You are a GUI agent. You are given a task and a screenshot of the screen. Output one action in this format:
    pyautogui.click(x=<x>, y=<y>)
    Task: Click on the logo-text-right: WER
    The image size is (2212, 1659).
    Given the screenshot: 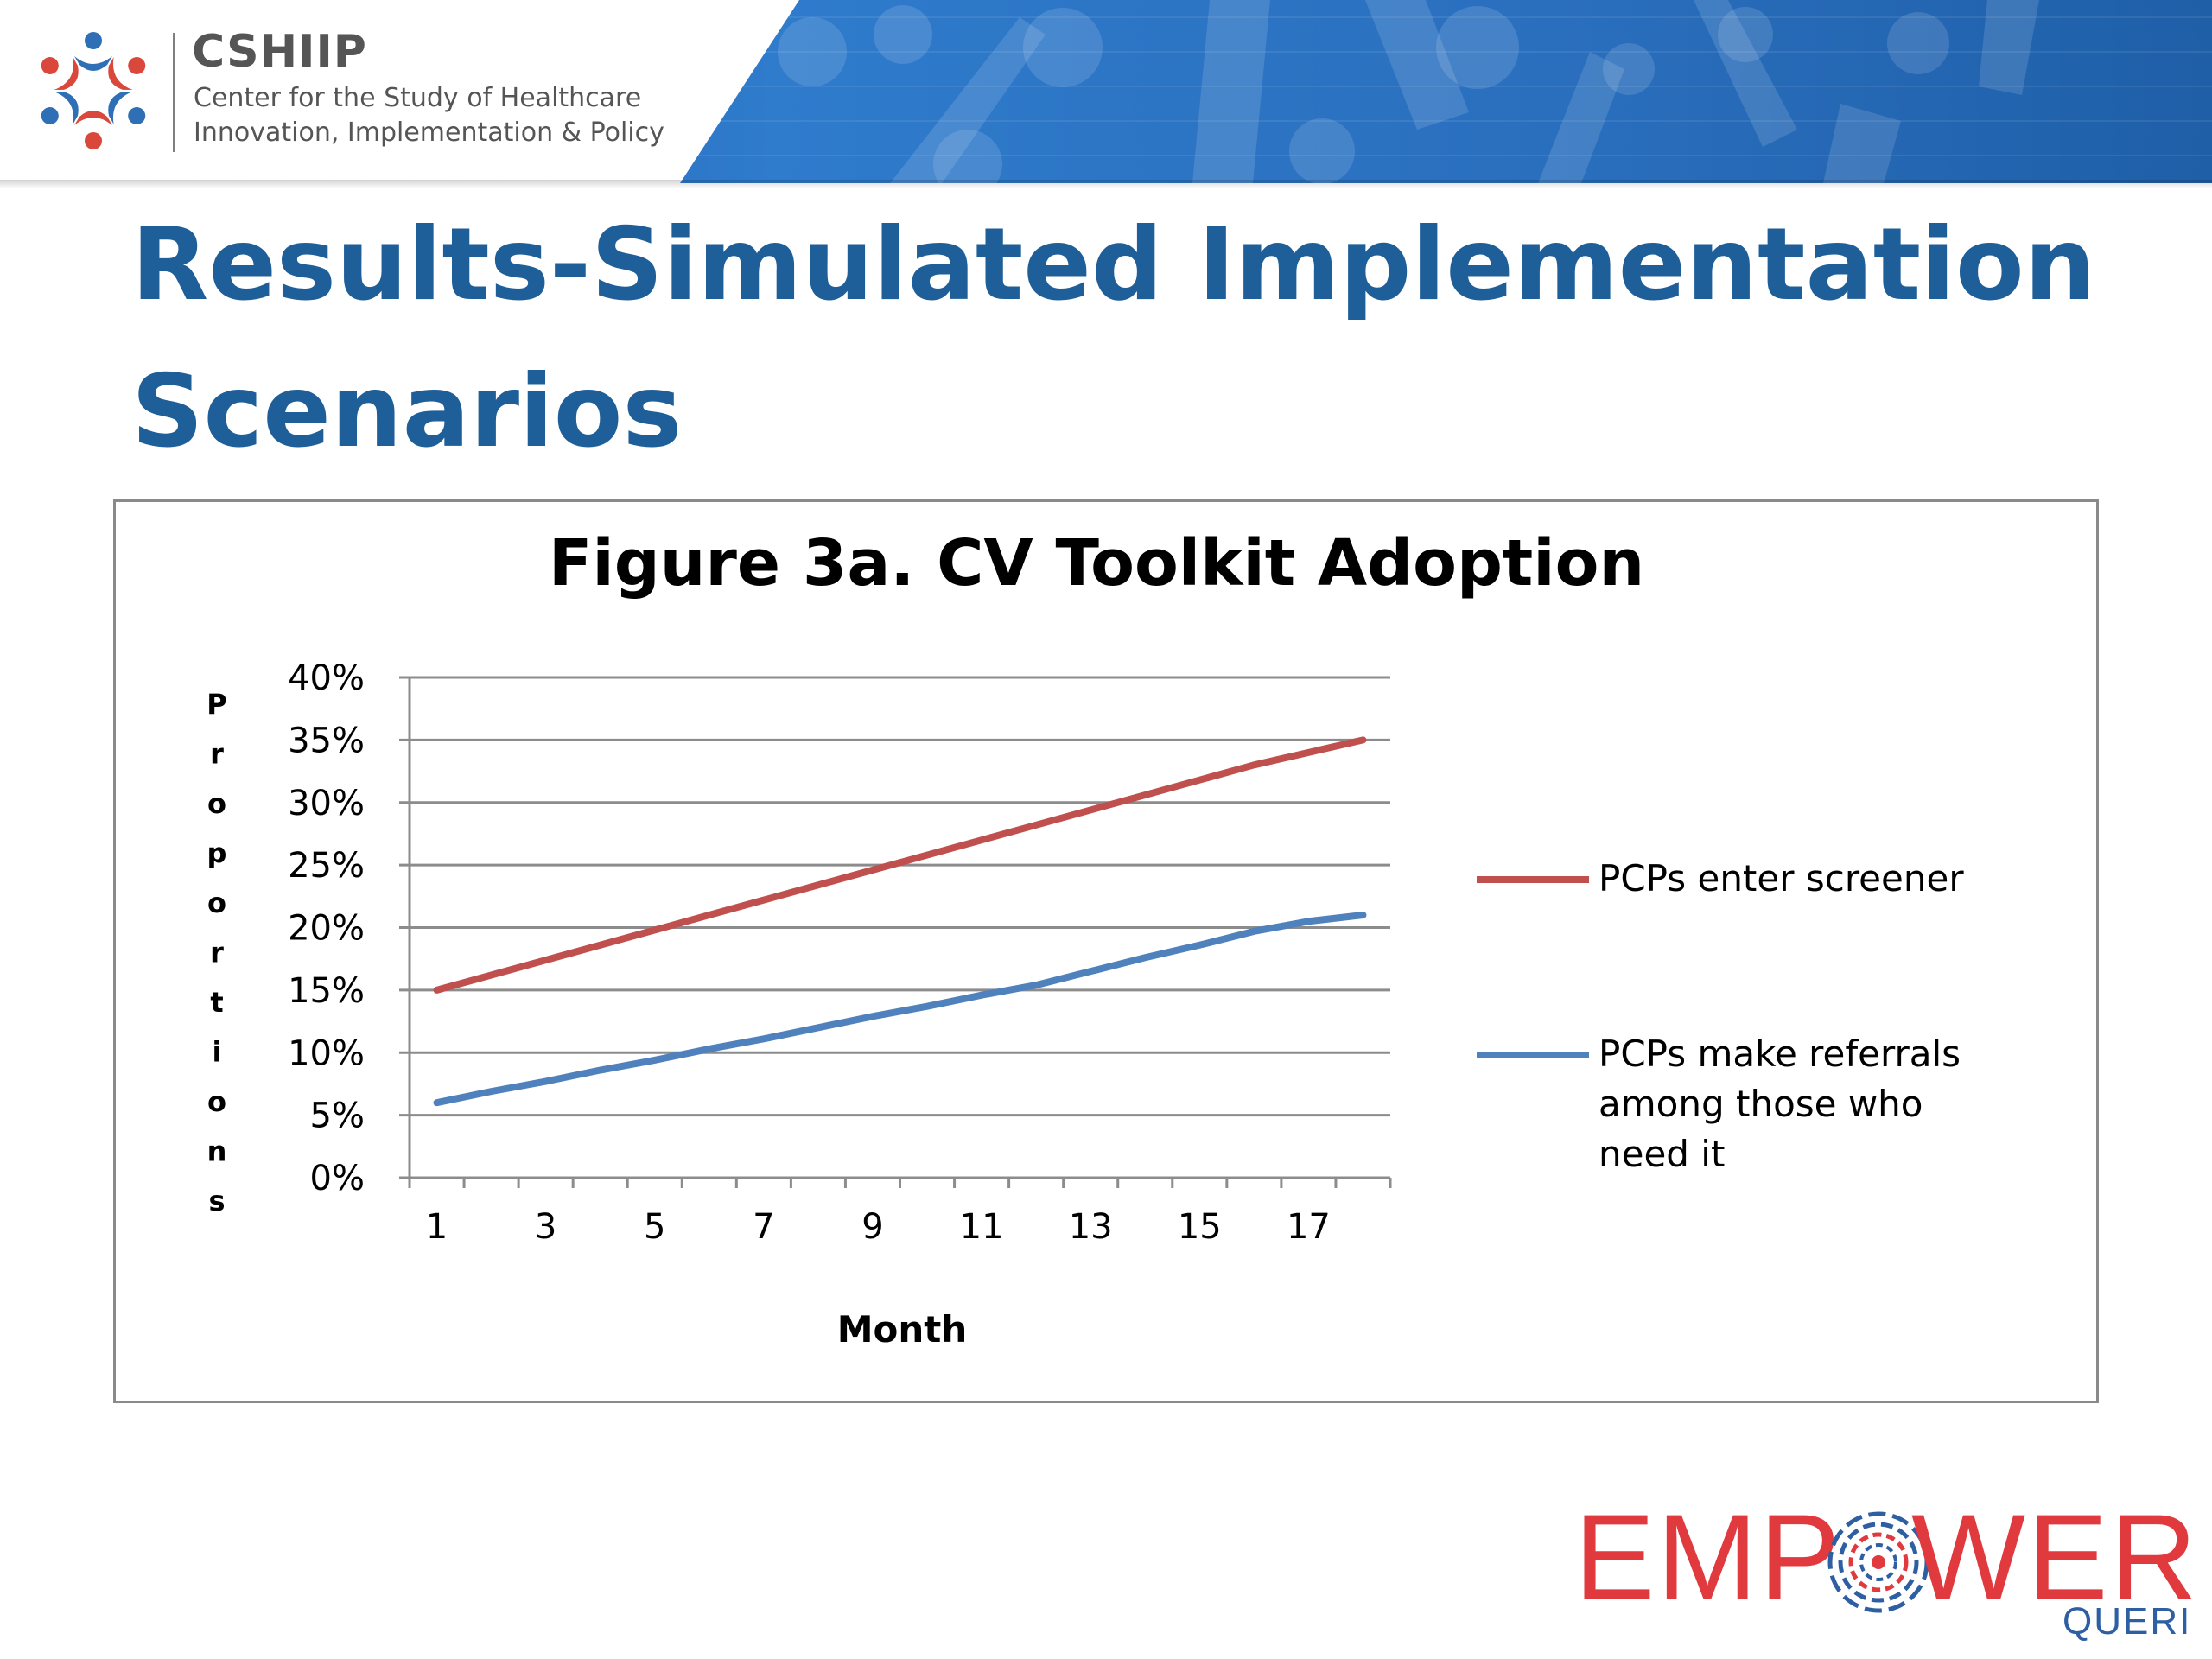 What is the action you would take?
    pyautogui.click(x=2055, y=1556)
    